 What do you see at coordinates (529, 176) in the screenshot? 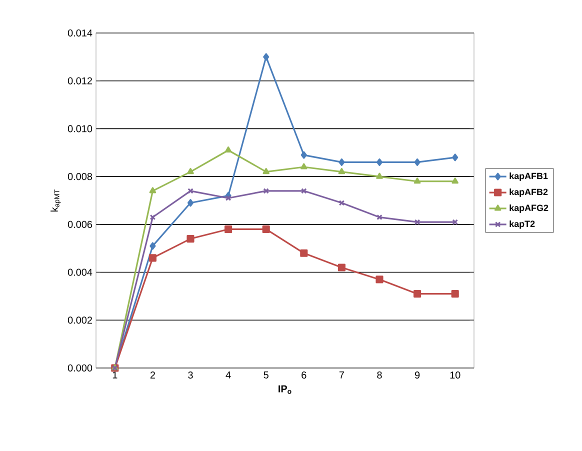
I see `legend-label: kapAFB1` at bounding box center [529, 176].